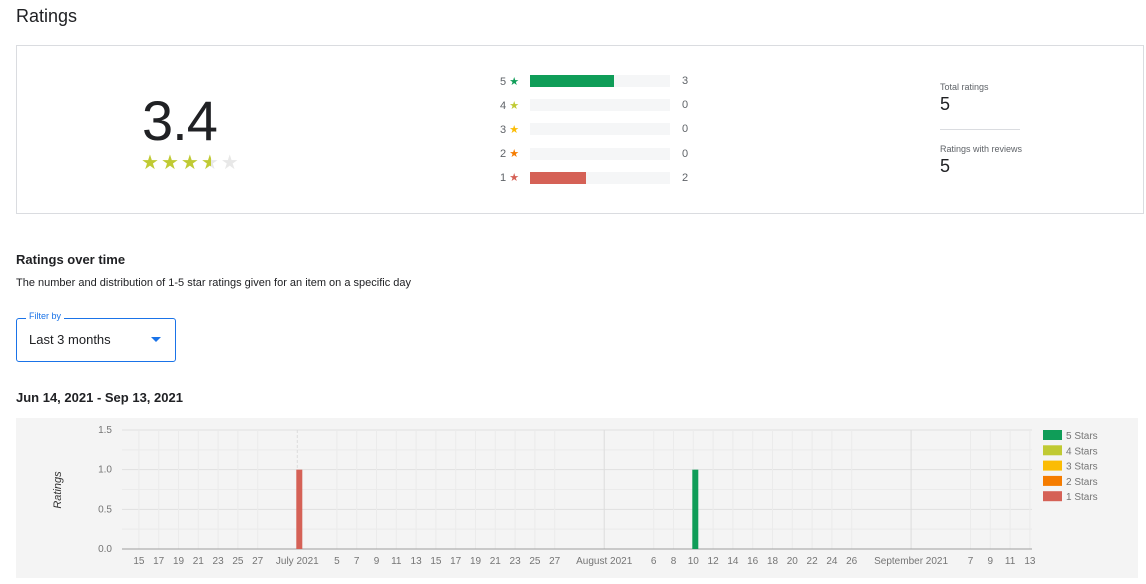  I want to click on x-tick-label: 12, so click(714, 561).